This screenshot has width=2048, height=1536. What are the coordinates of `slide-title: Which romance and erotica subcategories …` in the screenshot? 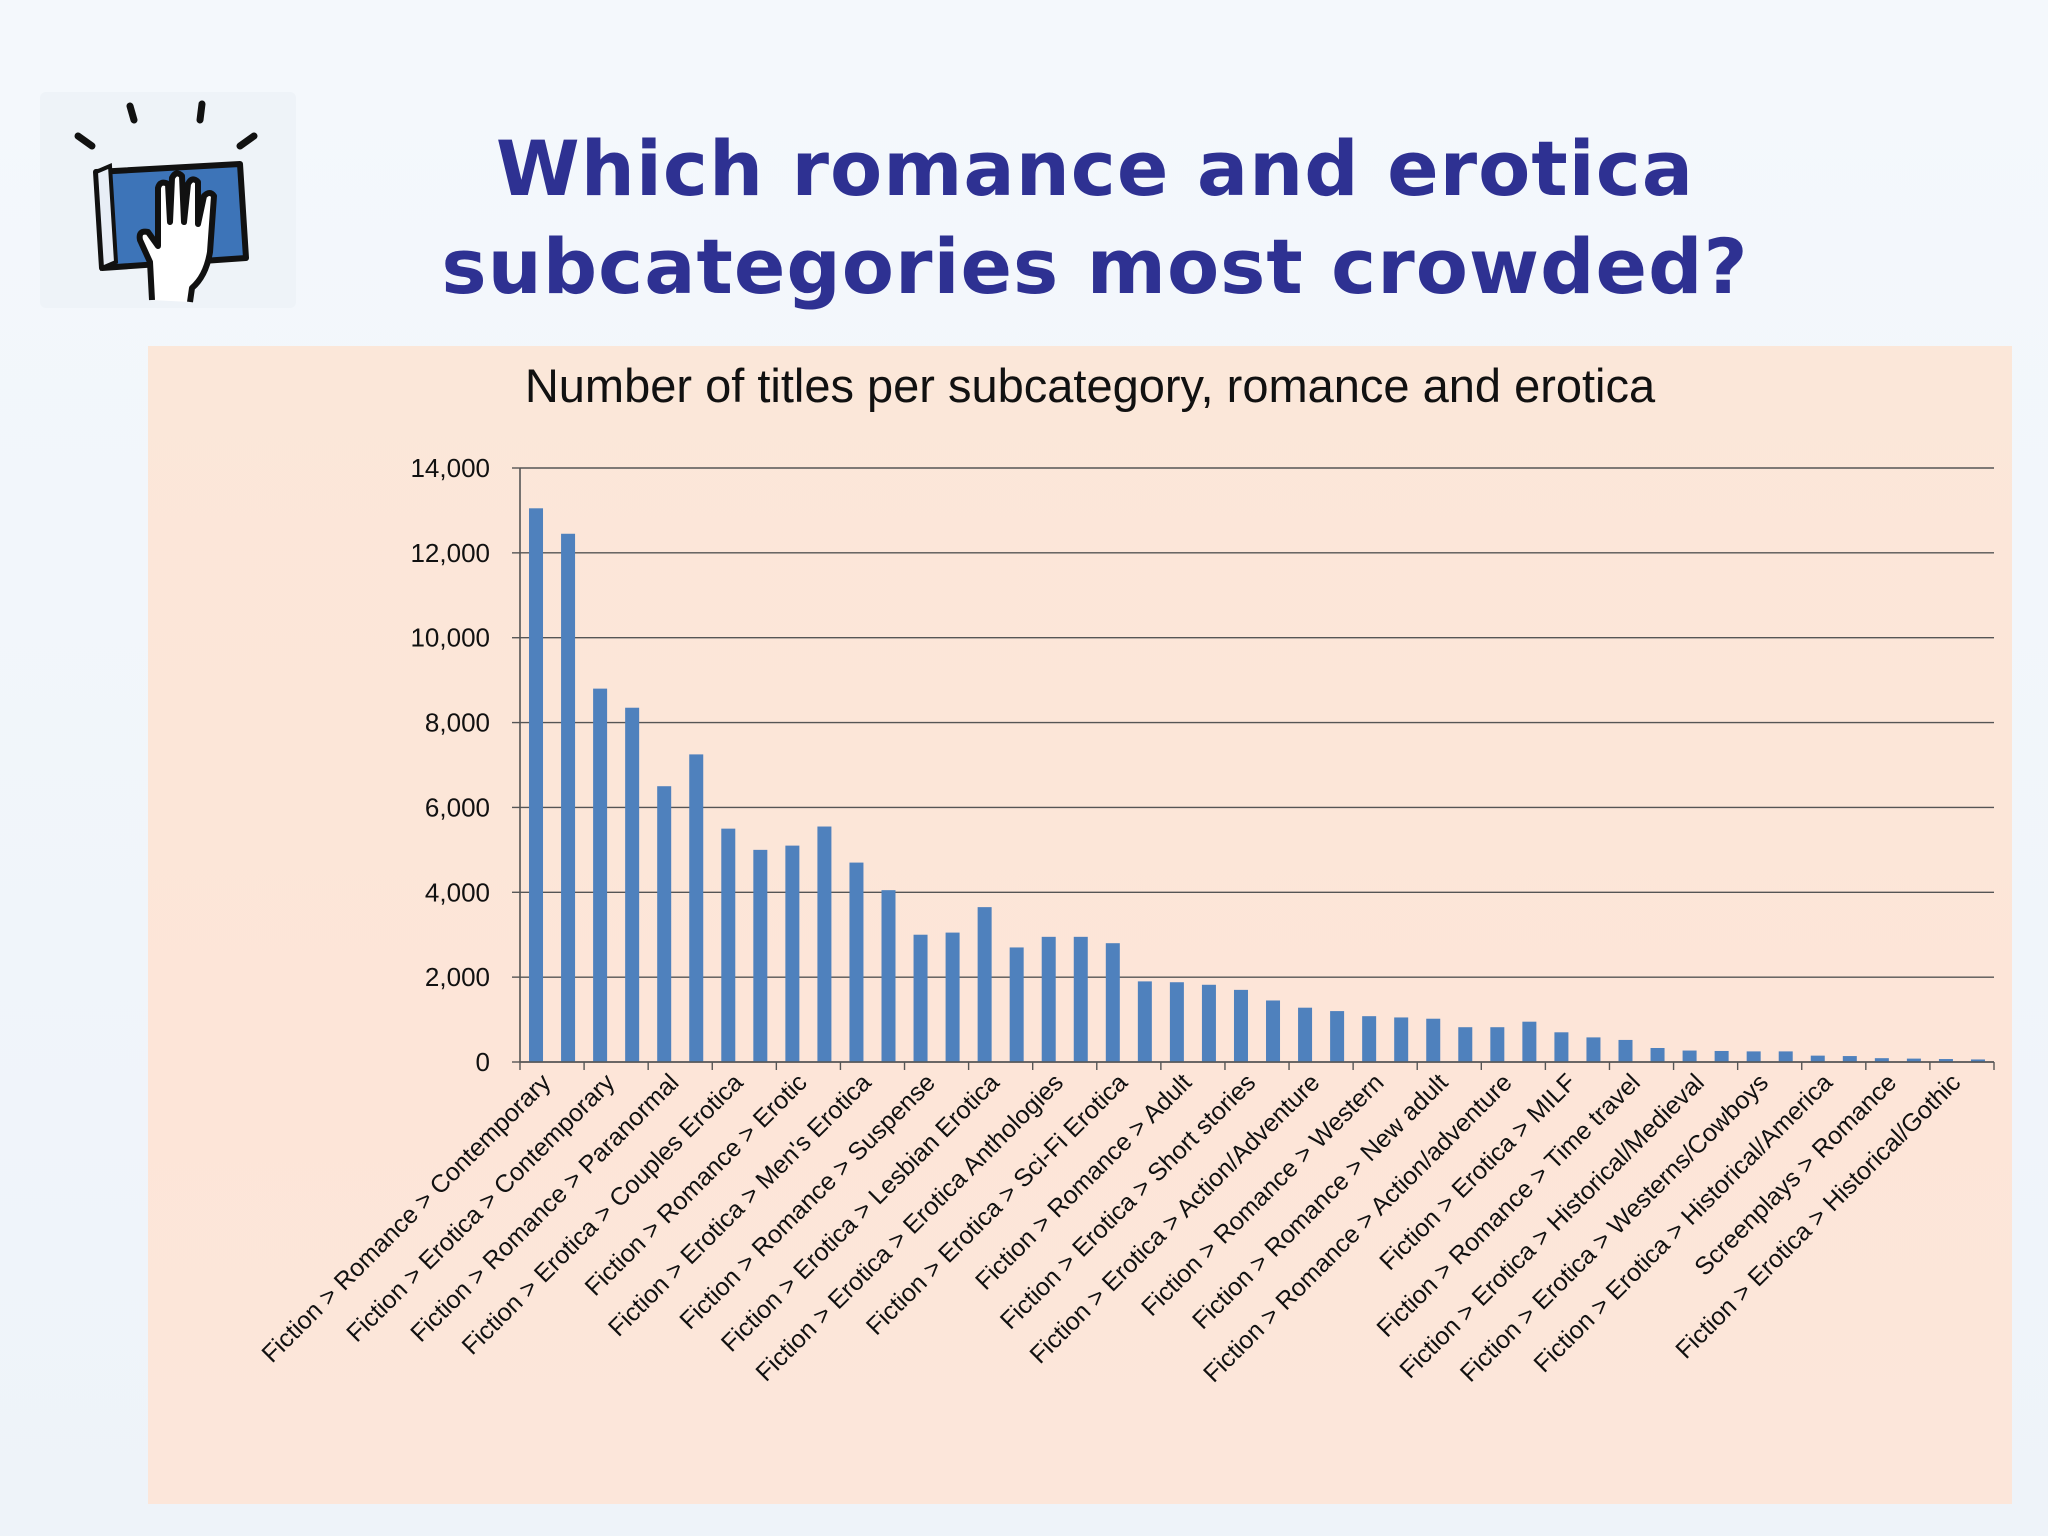 It's located at (1095, 218).